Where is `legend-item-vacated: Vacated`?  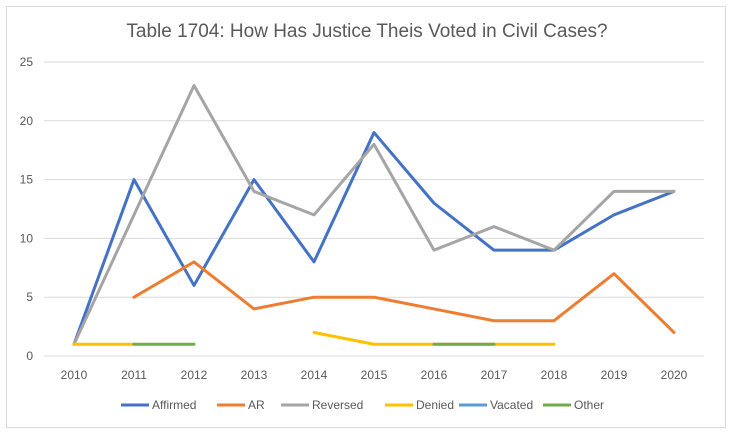 legend-item-vacated: Vacated is located at coordinates (496, 405).